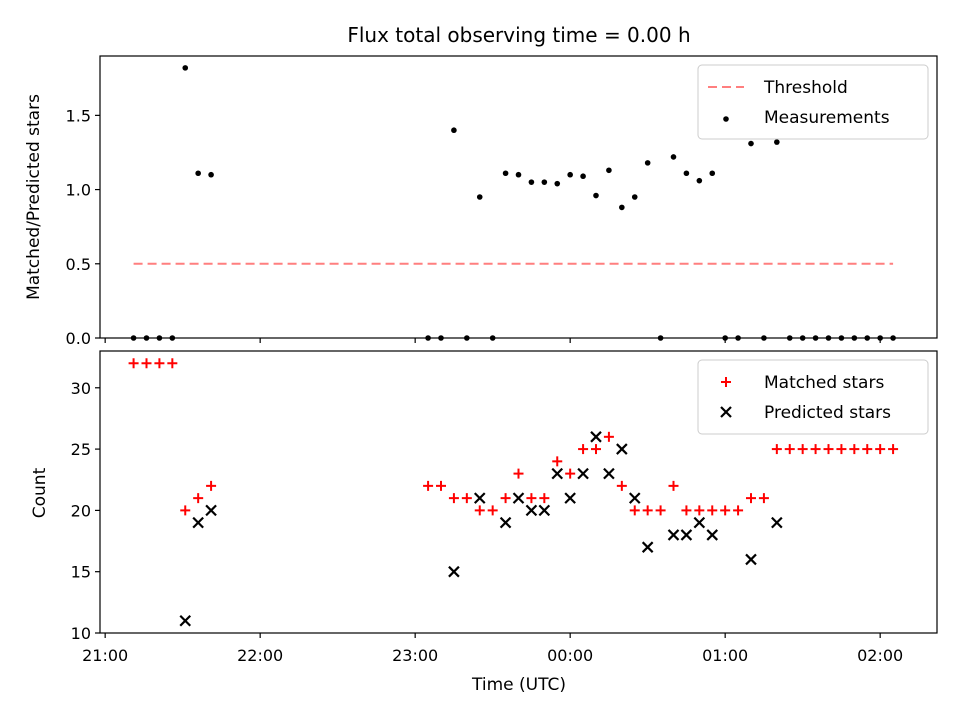  I want to click on x-tick-label: 21:00, so click(105, 655).